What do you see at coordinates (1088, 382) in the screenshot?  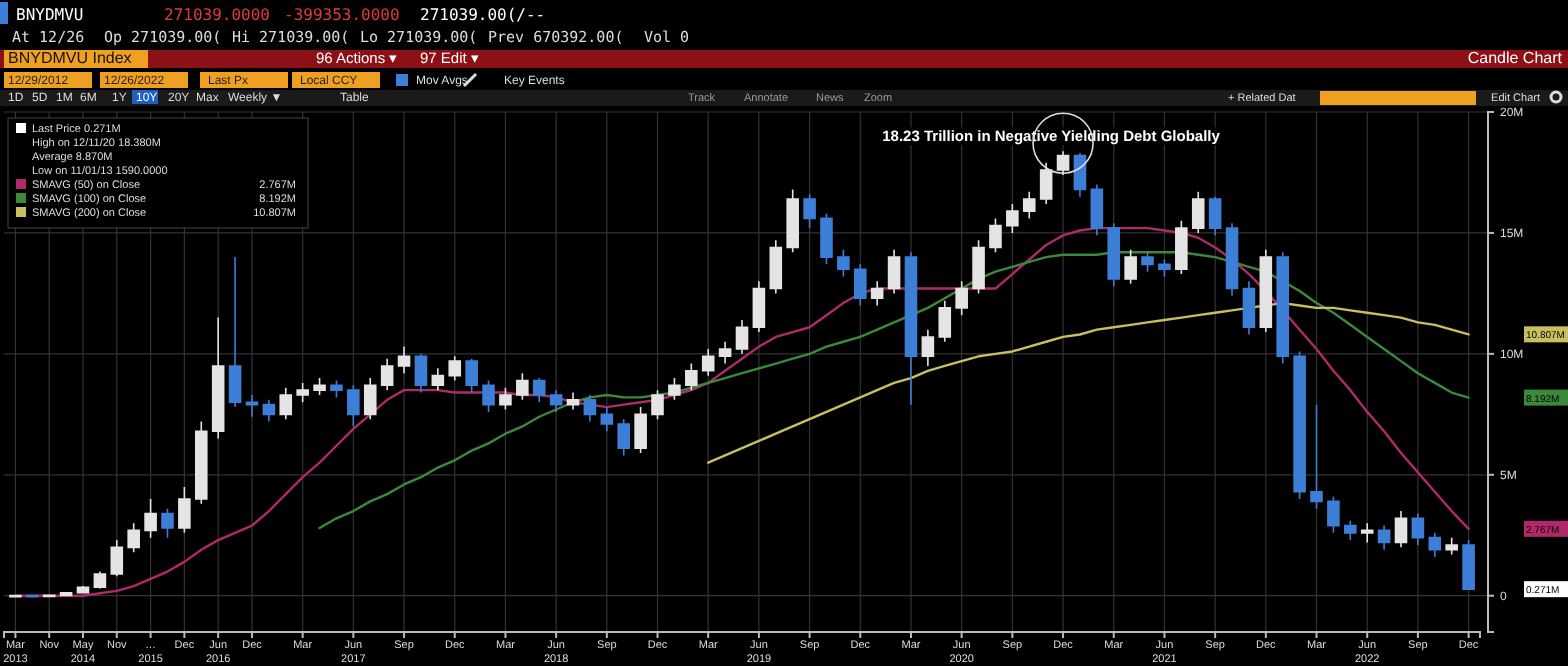 I see `line-series` at bounding box center [1088, 382].